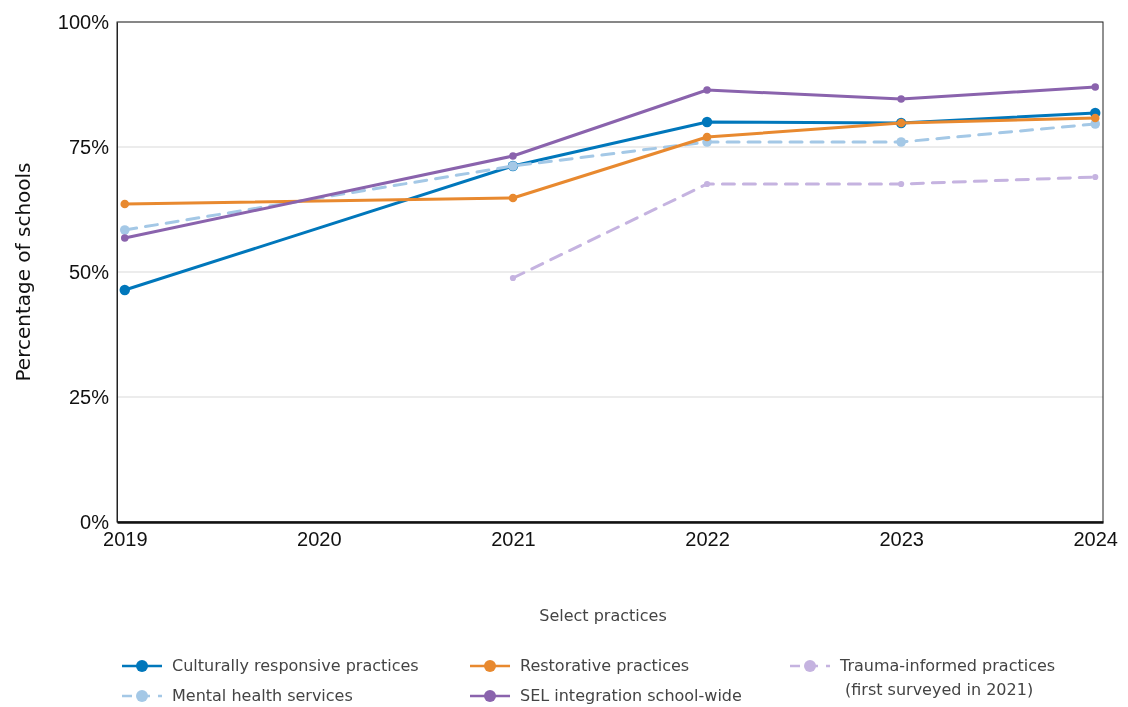 The height and width of the screenshot is (707, 1128). I want to click on x-tick-label: 2021, so click(513, 539).